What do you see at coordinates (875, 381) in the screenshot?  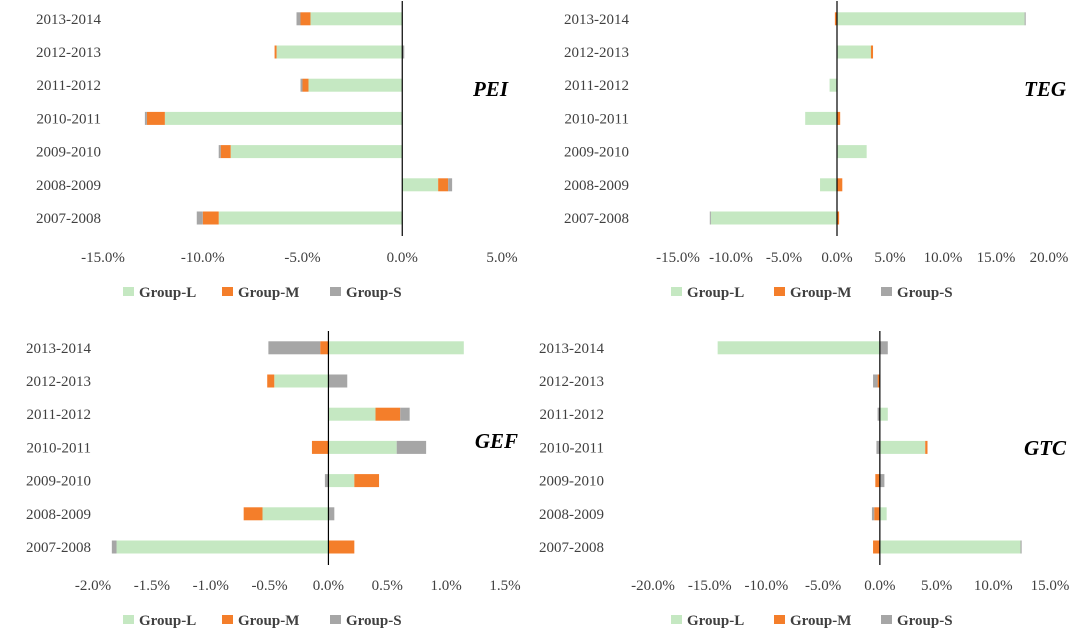 I see `bar-gtc-2012-2013-group-s` at bounding box center [875, 381].